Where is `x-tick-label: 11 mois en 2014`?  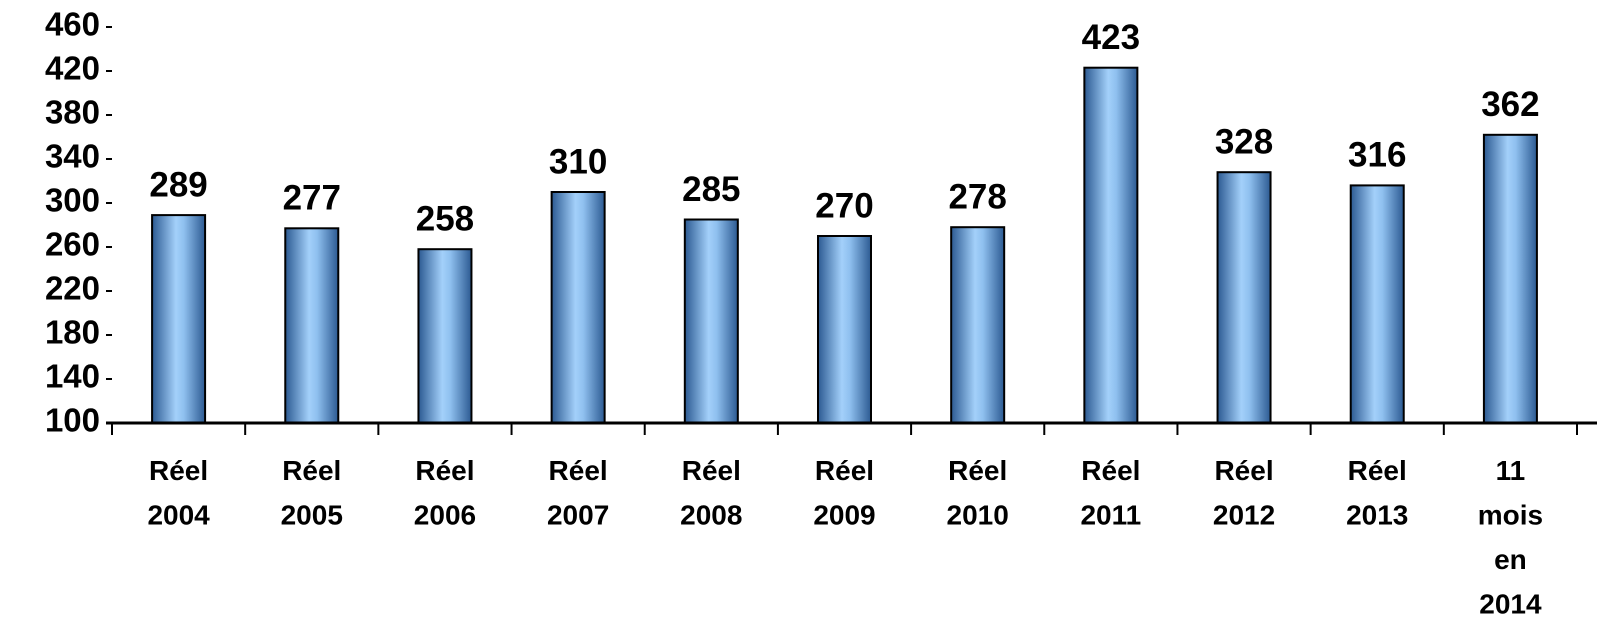 x-tick-label: 11 mois en 2014 is located at coordinates (1510, 537).